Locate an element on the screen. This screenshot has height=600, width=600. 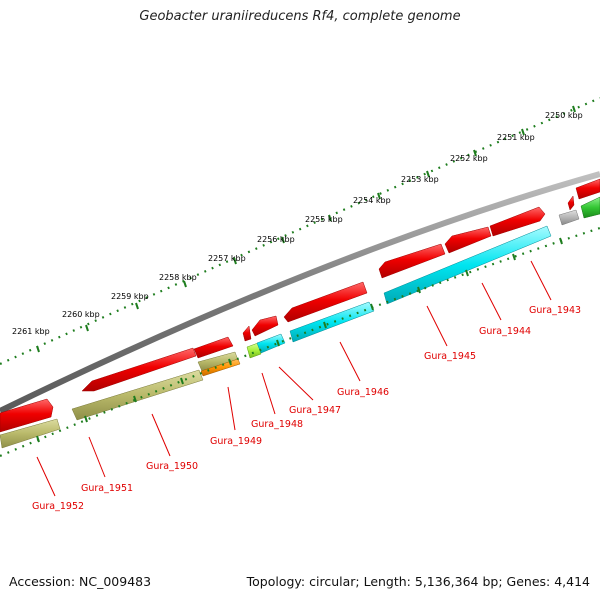
accession-text: Accession: NC_009483 is located at coordinates (80, 581).